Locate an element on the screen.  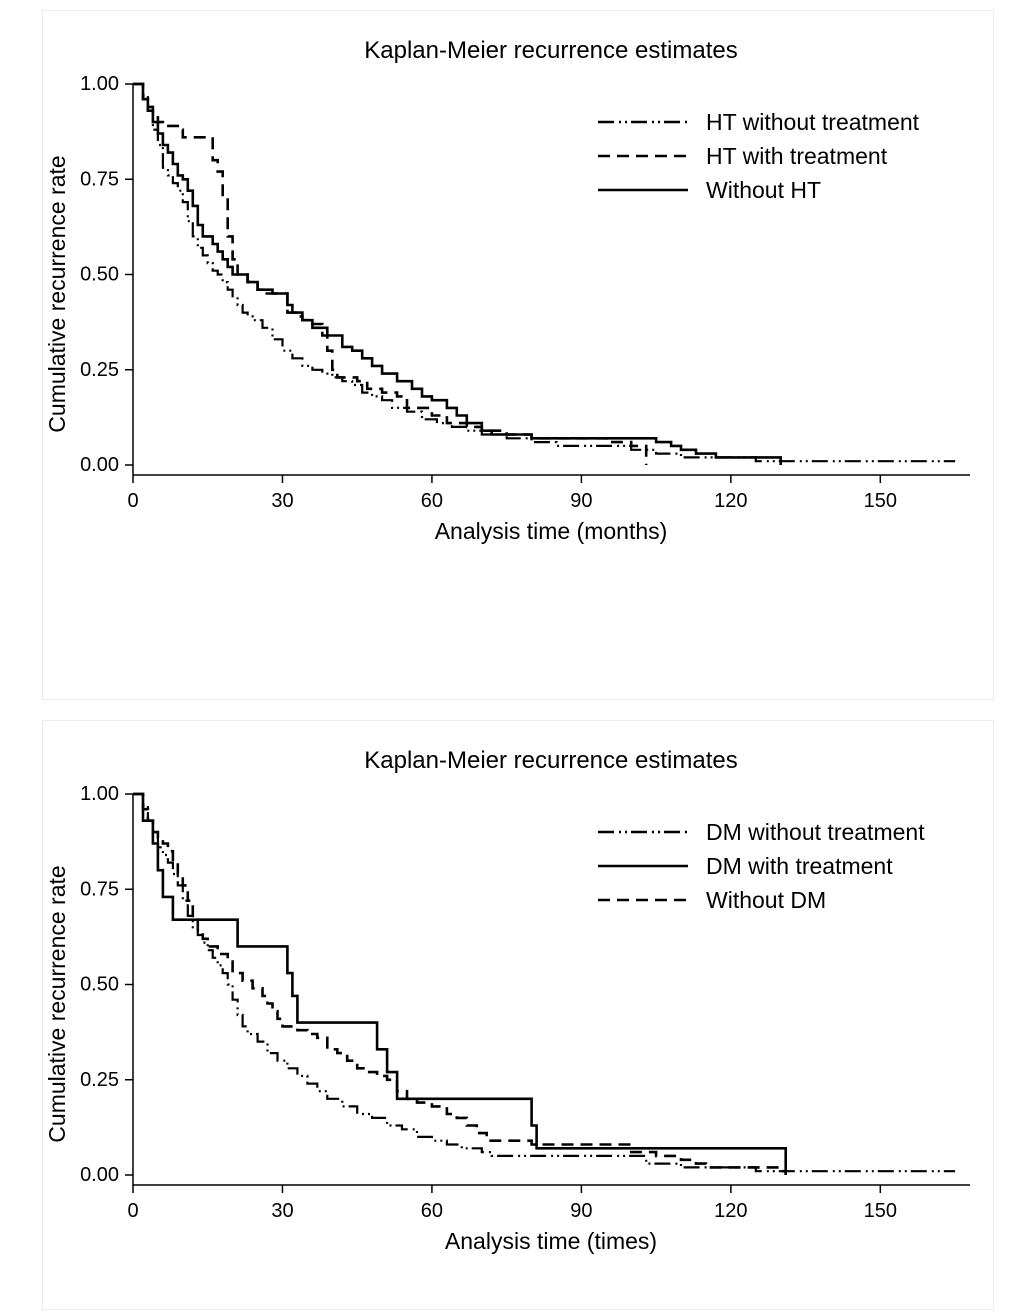
legend-label-1: HT without treatment is located at coordinates (813, 122).